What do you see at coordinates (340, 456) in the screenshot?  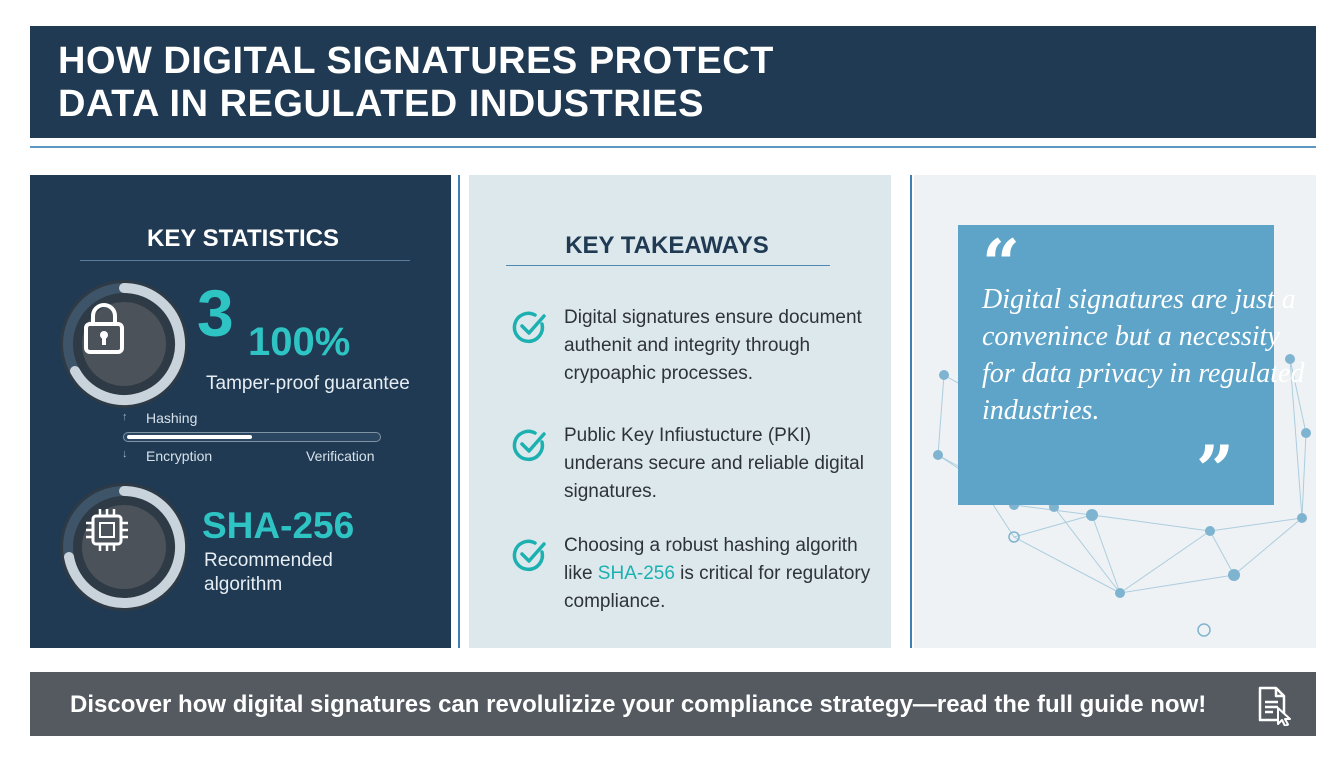 I see `step-verification: Verification` at bounding box center [340, 456].